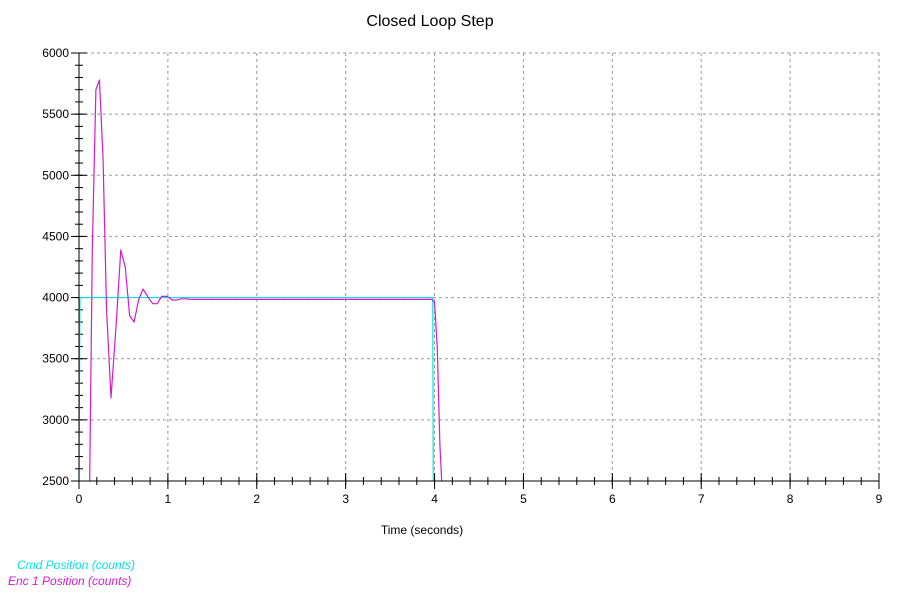  Describe the element at coordinates (55, 420) in the screenshot. I see `y-tick-label: 3000` at that location.